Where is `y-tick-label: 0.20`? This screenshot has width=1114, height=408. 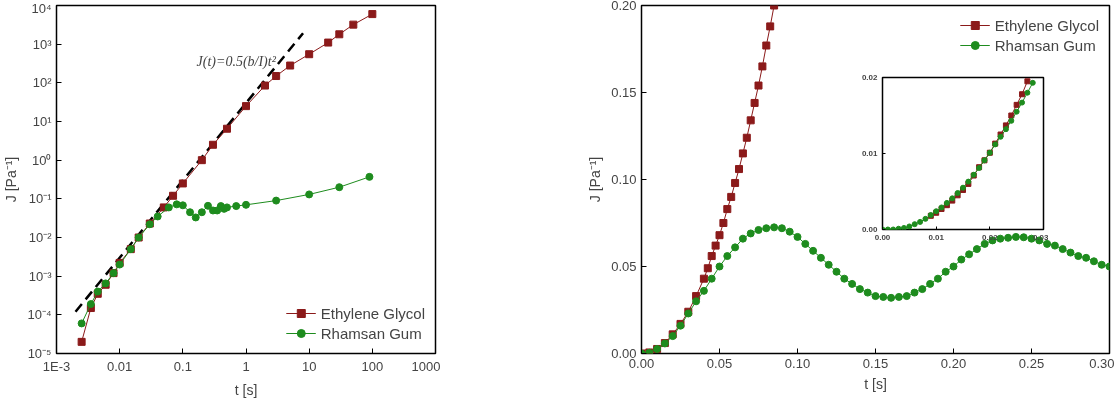
y-tick-label: 0.20 is located at coordinates (624, 6).